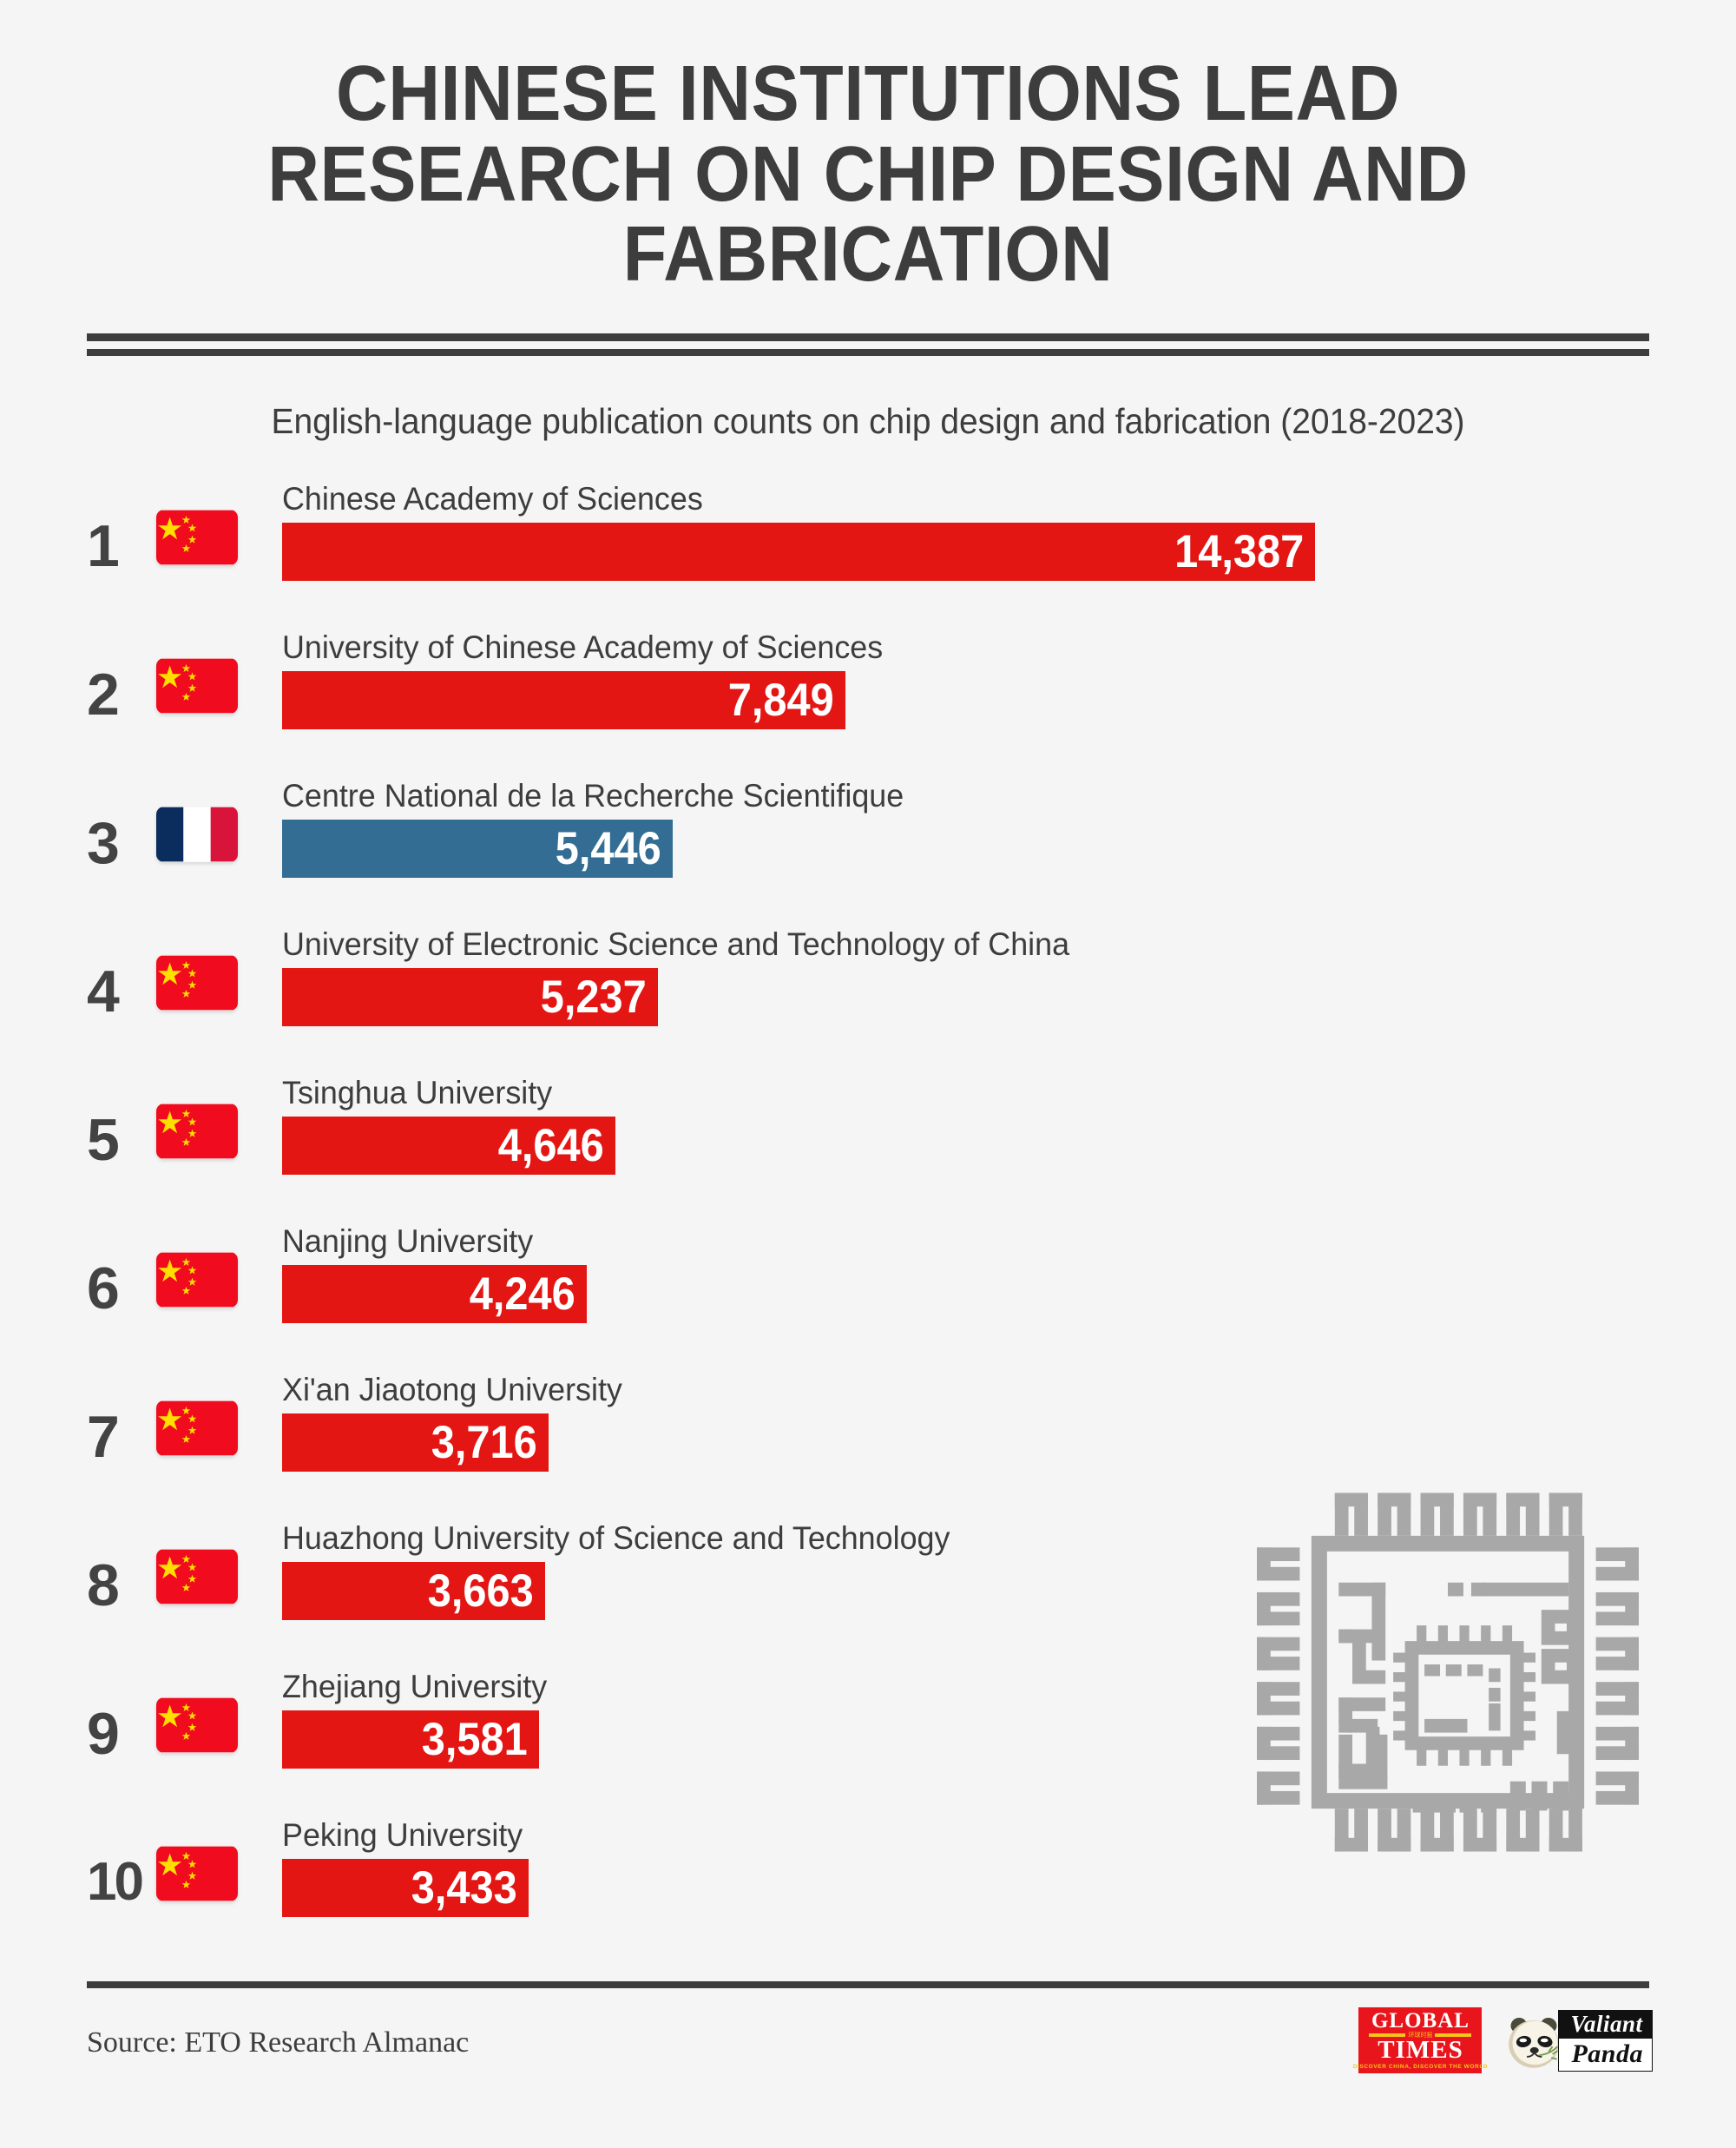 The height and width of the screenshot is (2148, 1736). I want to click on institution-name: Peking University, so click(402, 1835).